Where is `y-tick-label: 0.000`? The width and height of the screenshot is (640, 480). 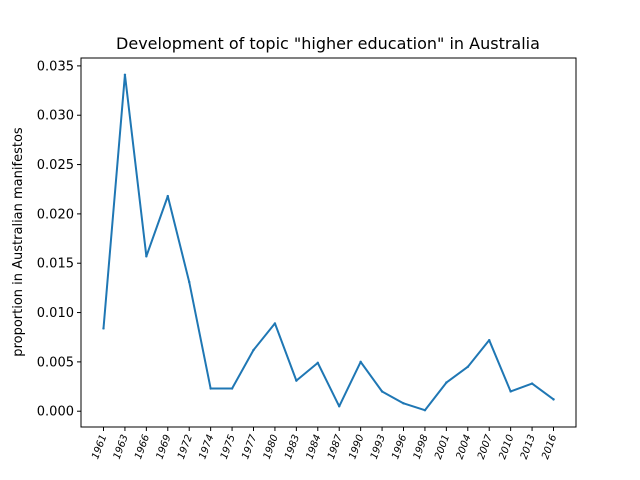 y-tick-label: 0.000 is located at coordinates (55, 412).